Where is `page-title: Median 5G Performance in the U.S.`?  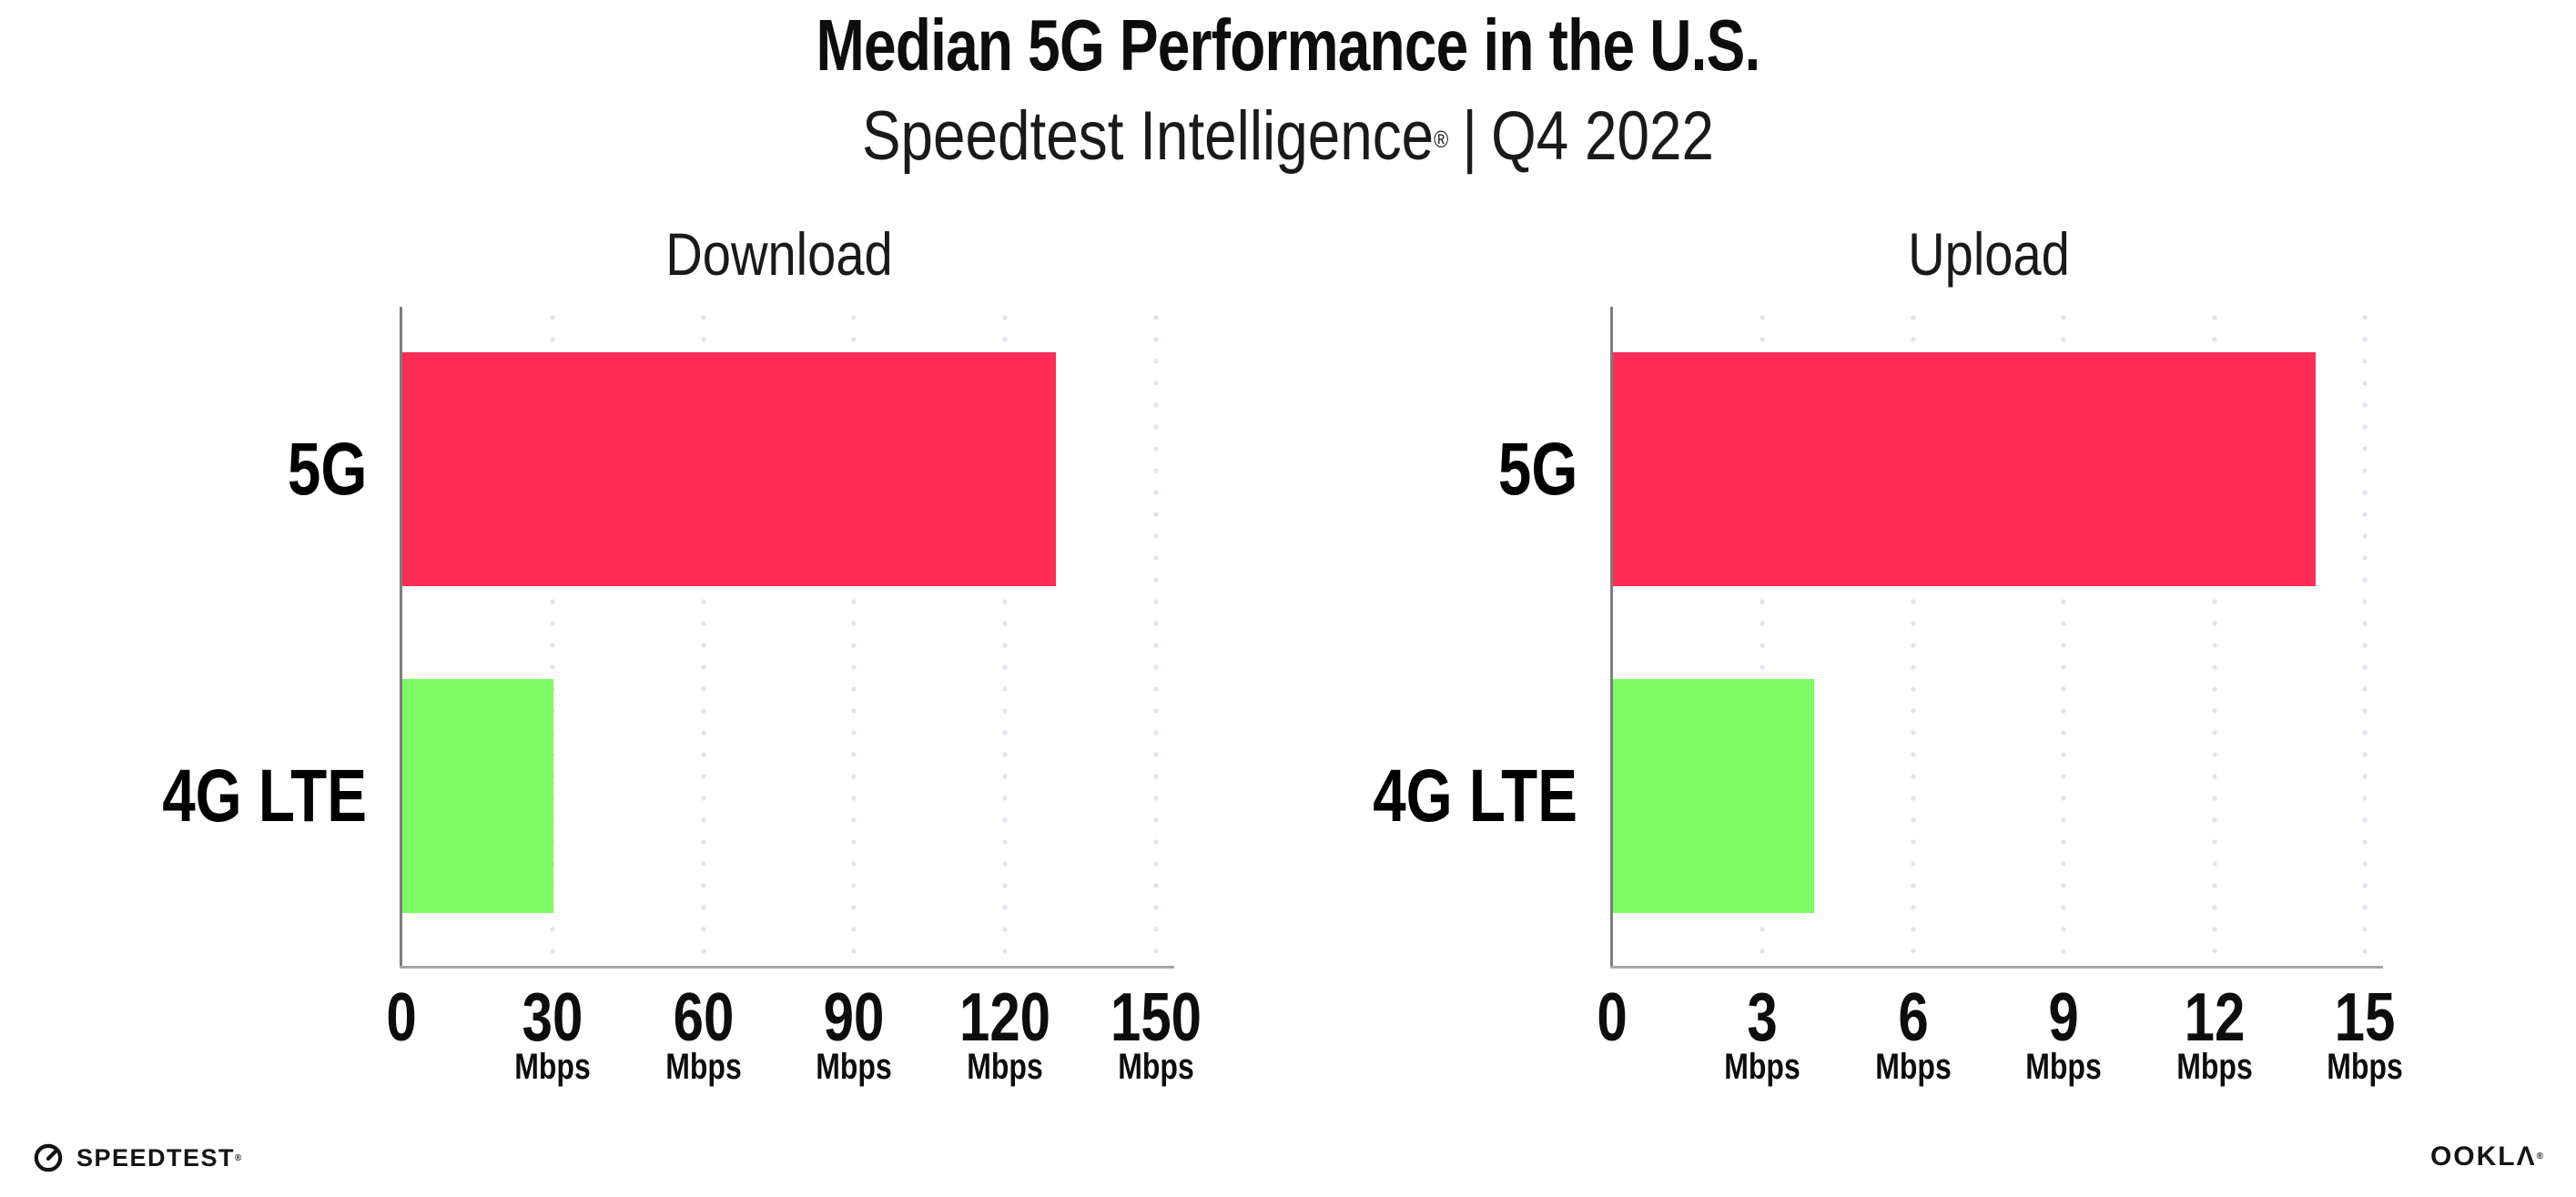
page-title: Median 5G Performance in the U.S. is located at coordinates (1288, 46).